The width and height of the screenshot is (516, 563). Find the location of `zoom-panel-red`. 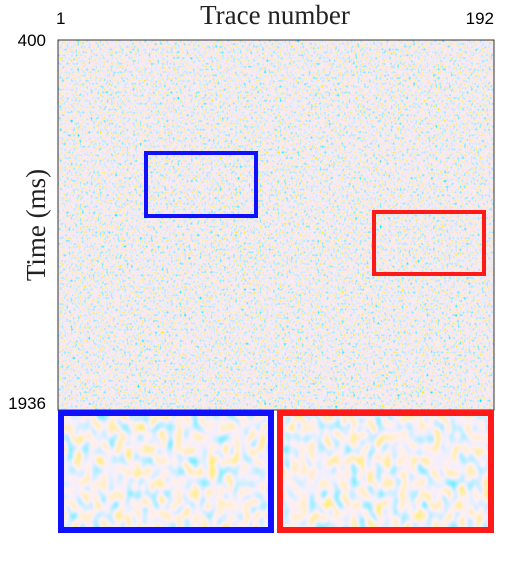

zoom-panel-red is located at coordinates (385, 471).